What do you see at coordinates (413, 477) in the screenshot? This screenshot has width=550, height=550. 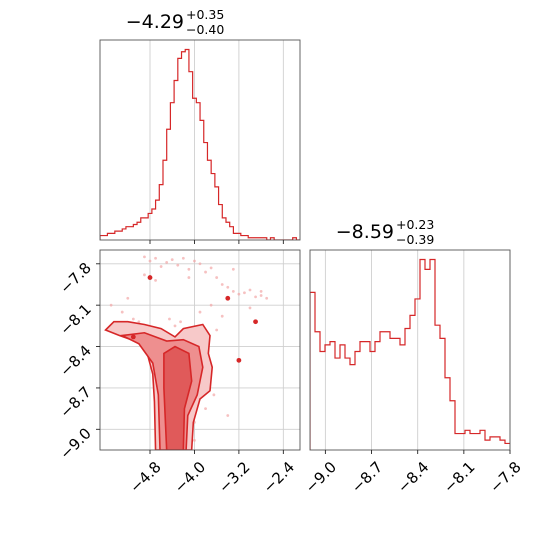 I see `right-hist-xtick-label-2: −8.4` at bounding box center [413, 477].